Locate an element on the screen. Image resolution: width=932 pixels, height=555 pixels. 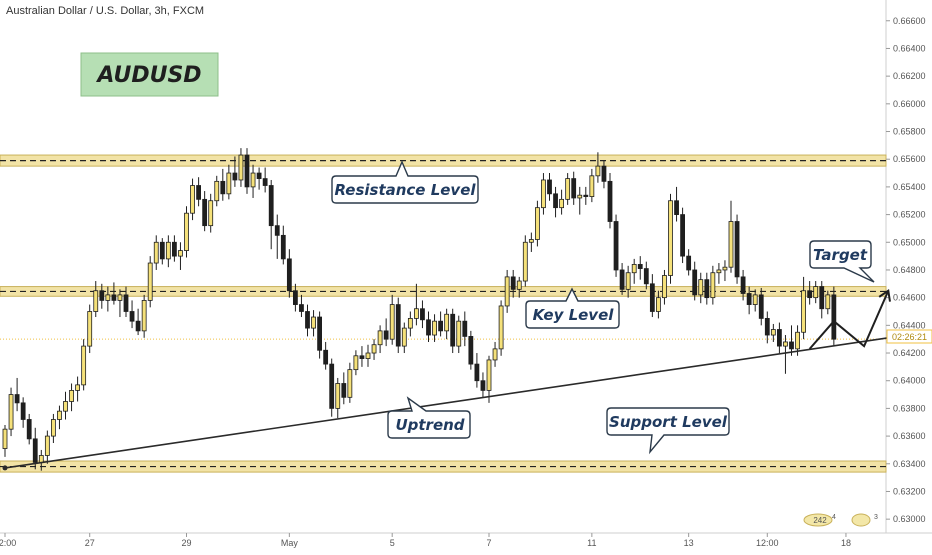
ideas-icon is located at coordinates (818, 520).